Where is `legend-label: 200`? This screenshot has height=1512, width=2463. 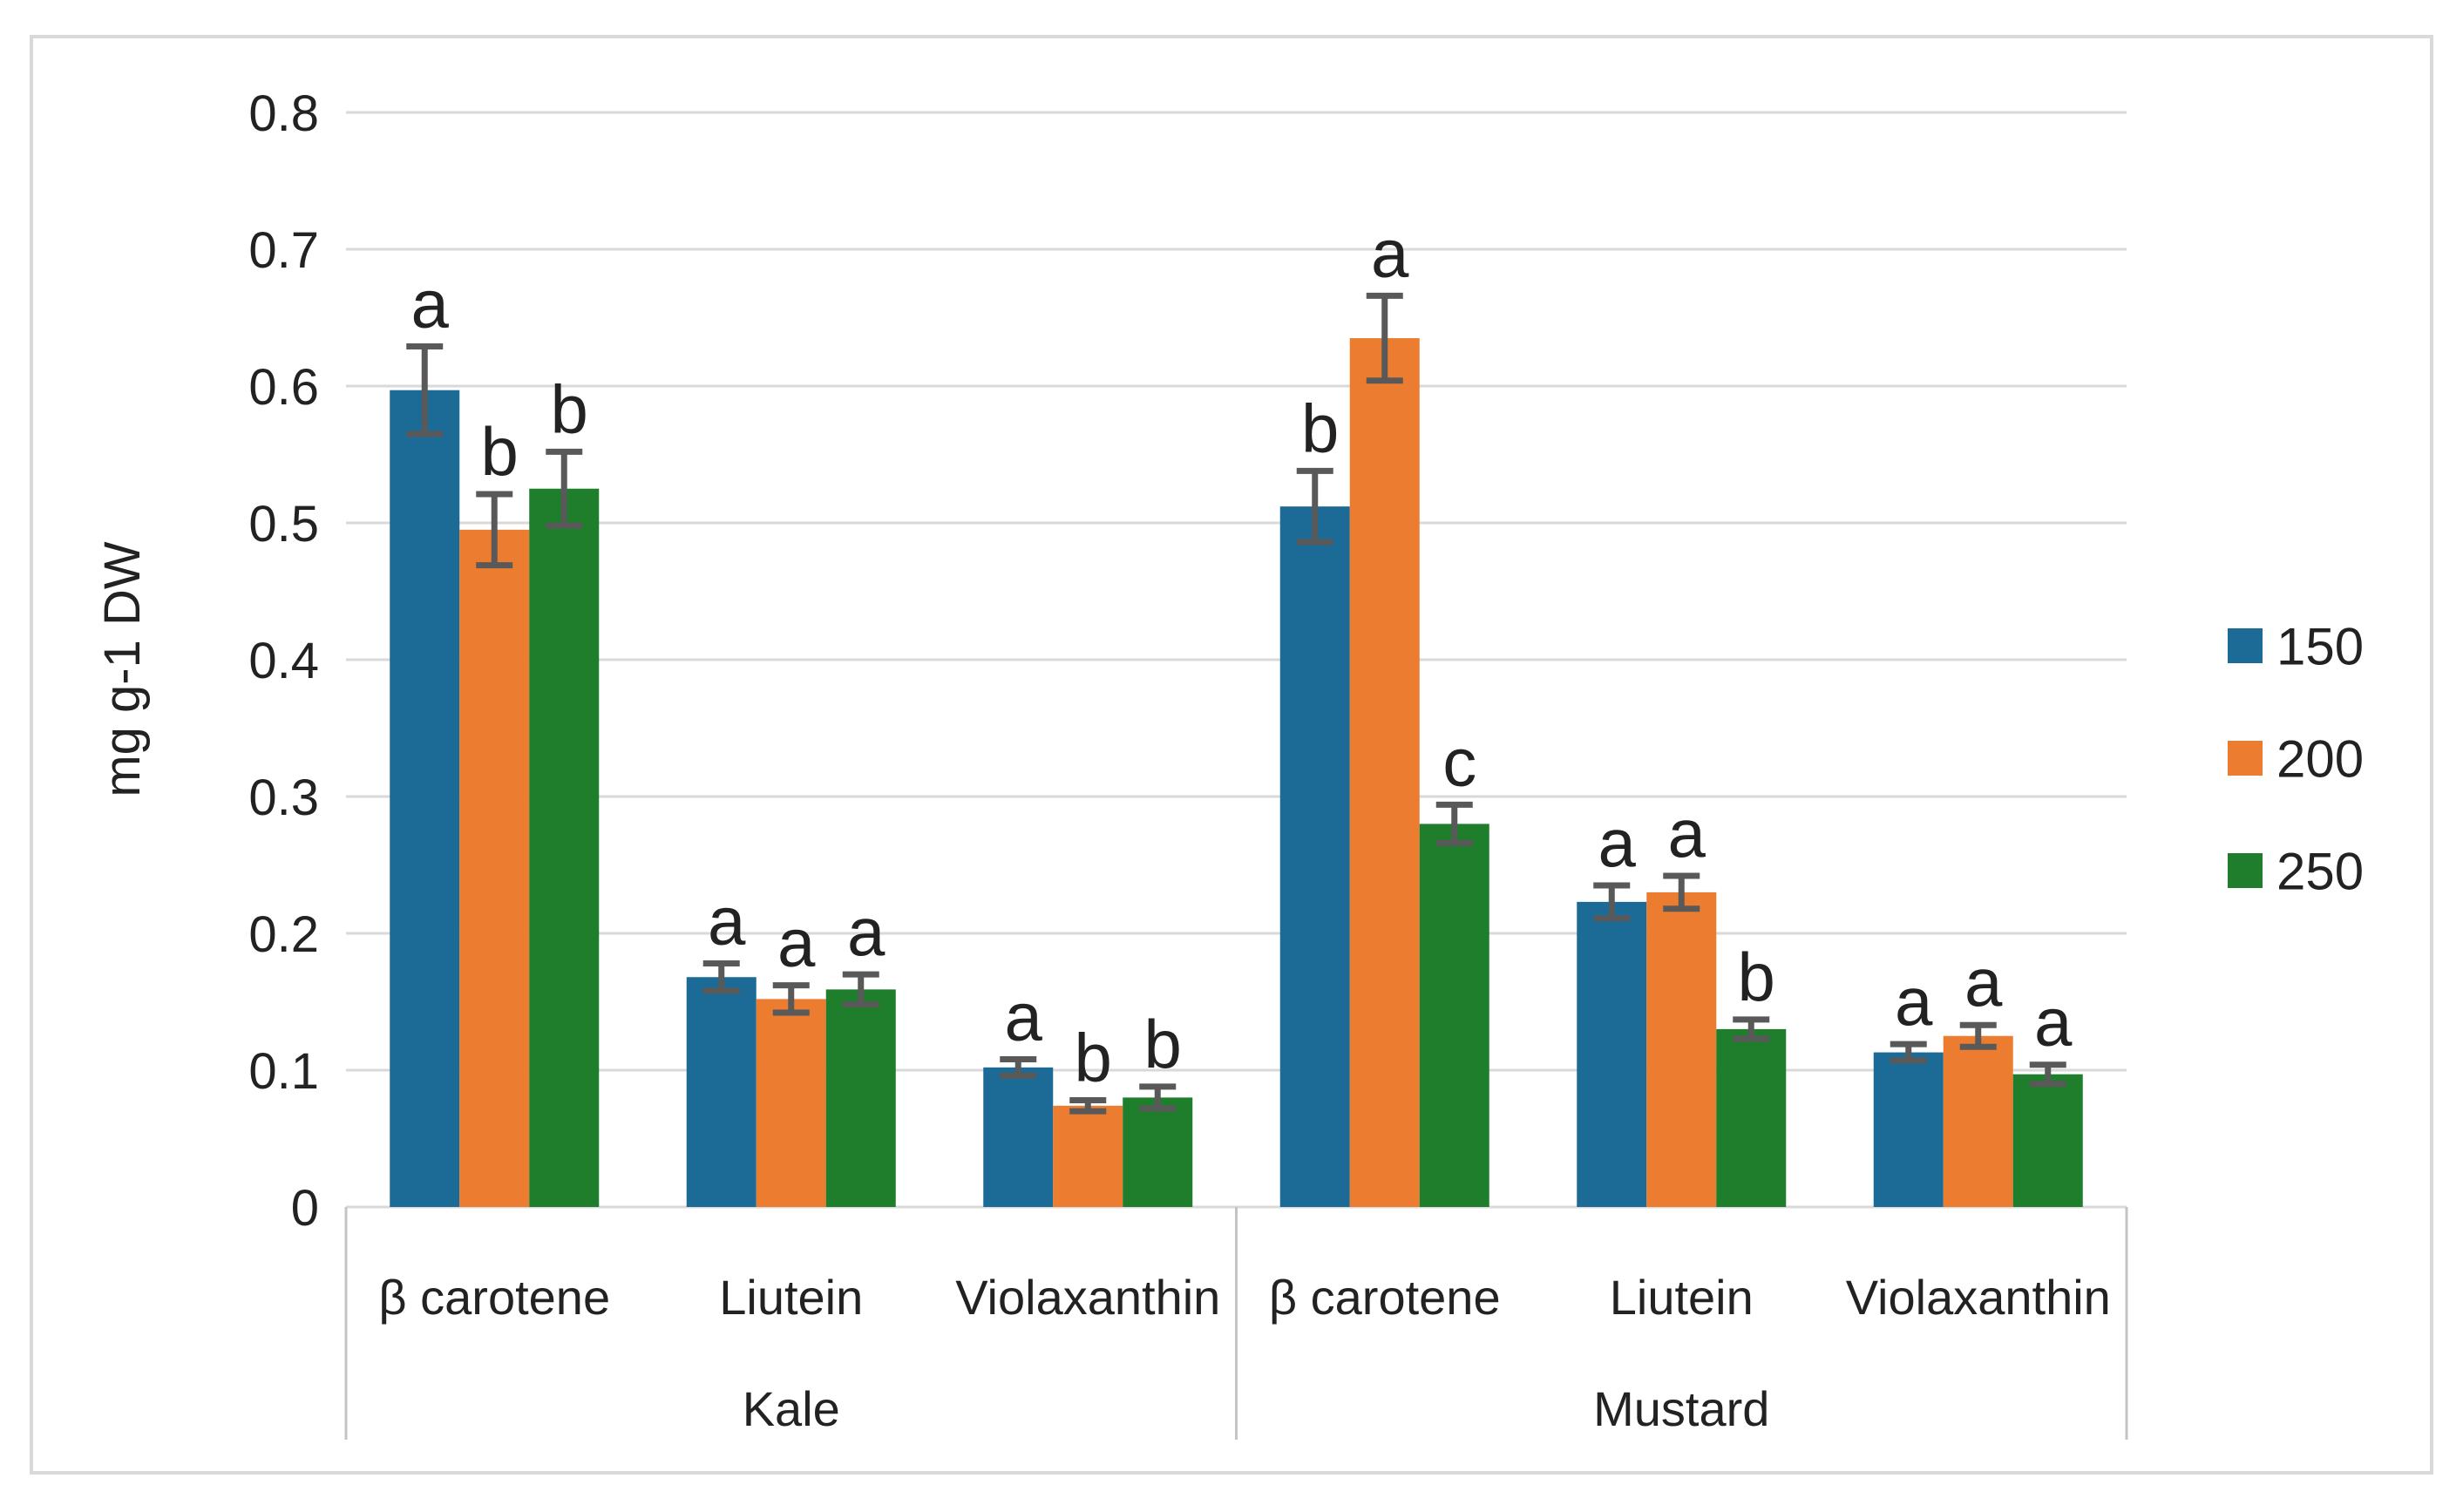 legend-label: 200 is located at coordinates (2320, 760).